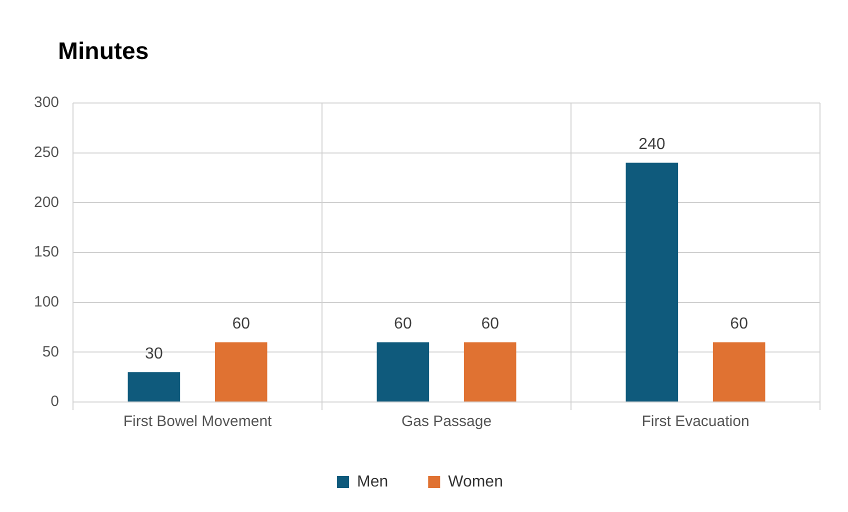  I want to click on chart-title: Minutes, so click(103, 52).